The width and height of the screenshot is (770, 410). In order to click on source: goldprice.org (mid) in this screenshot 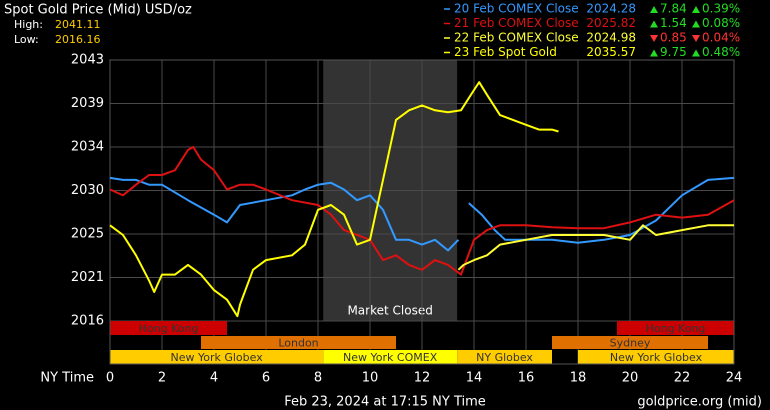, I will do `click(699, 402)`.